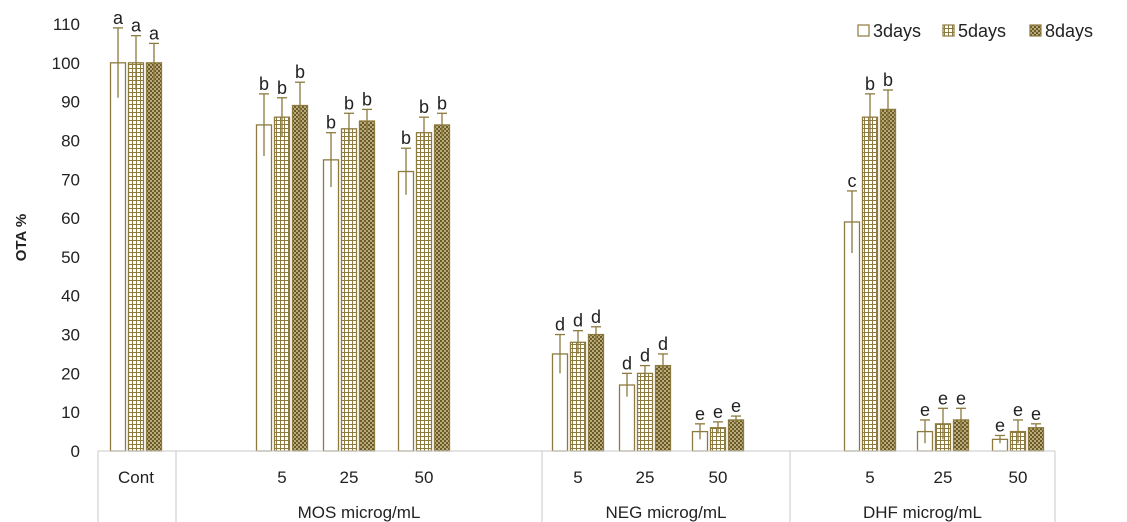 The height and width of the screenshot is (522, 1127). I want to click on x-group-label: NEG microg/mL, so click(666, 512).